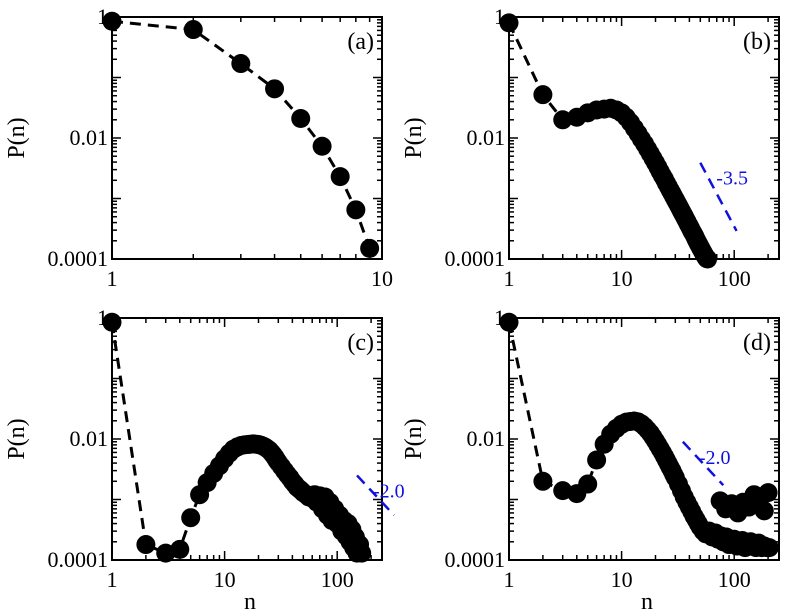 This screenshot has width=789, height=611. What do you see at coordinates (509, 579) in the screenshot?
I see `panel-d-xtick-label: 1` at bounding box center [509, 579].